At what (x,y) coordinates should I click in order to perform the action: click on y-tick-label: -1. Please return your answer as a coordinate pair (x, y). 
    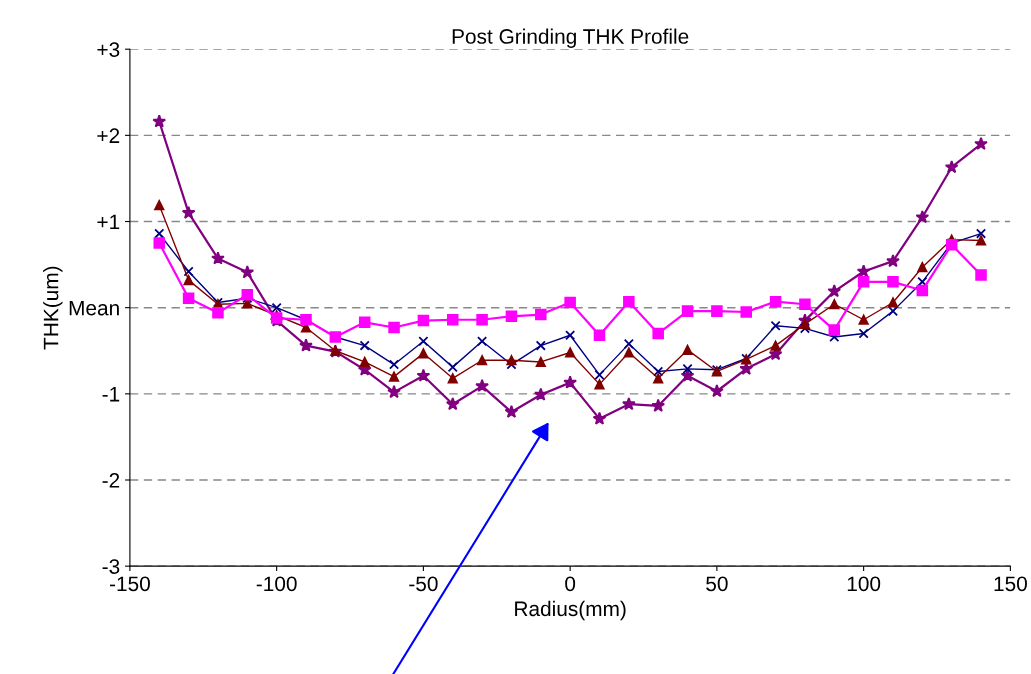
    Looking at the image, I should click on (111, 394).